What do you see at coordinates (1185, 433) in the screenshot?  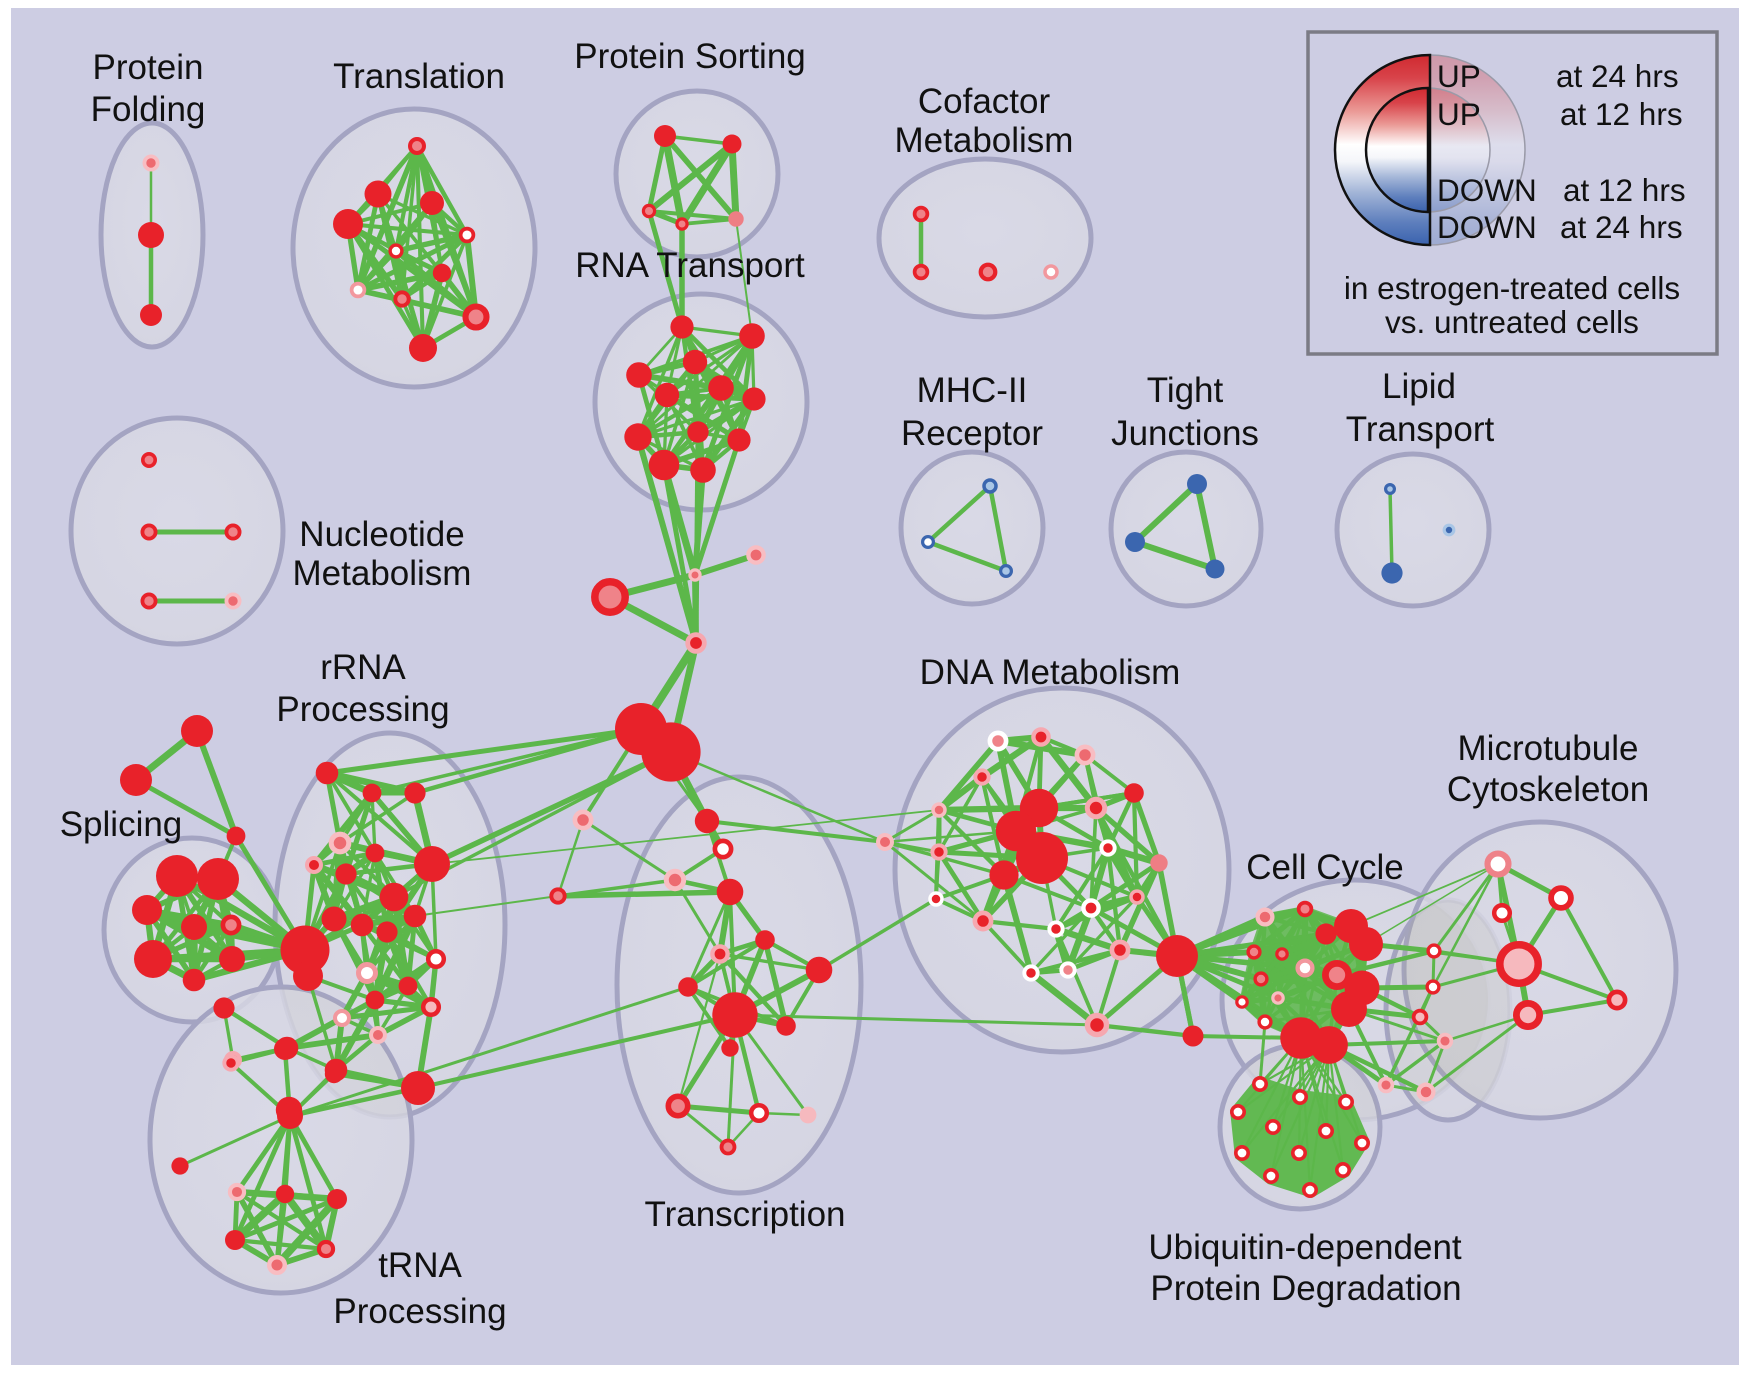 I see `svg-text: Junctions` at bounding box center [1185, 433].